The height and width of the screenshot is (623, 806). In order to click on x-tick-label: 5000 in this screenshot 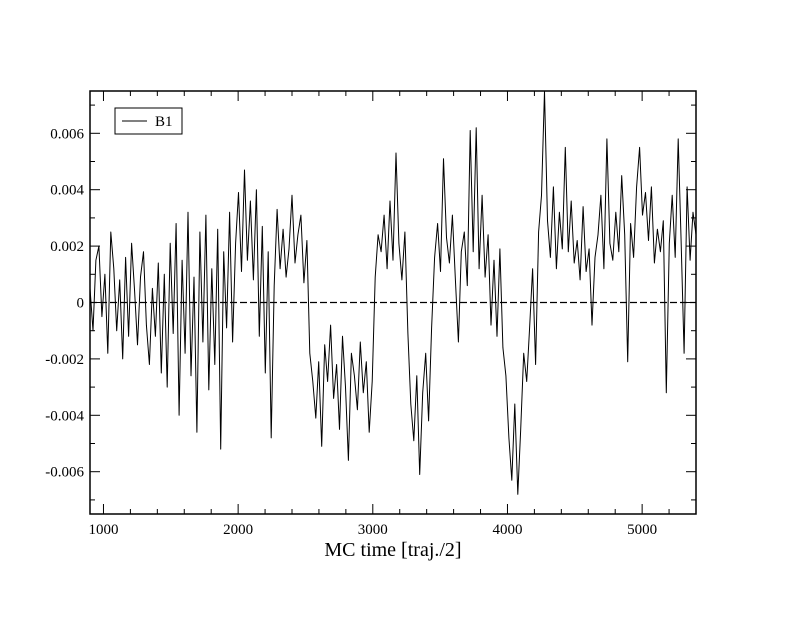, I will do `click(642, 530)`.